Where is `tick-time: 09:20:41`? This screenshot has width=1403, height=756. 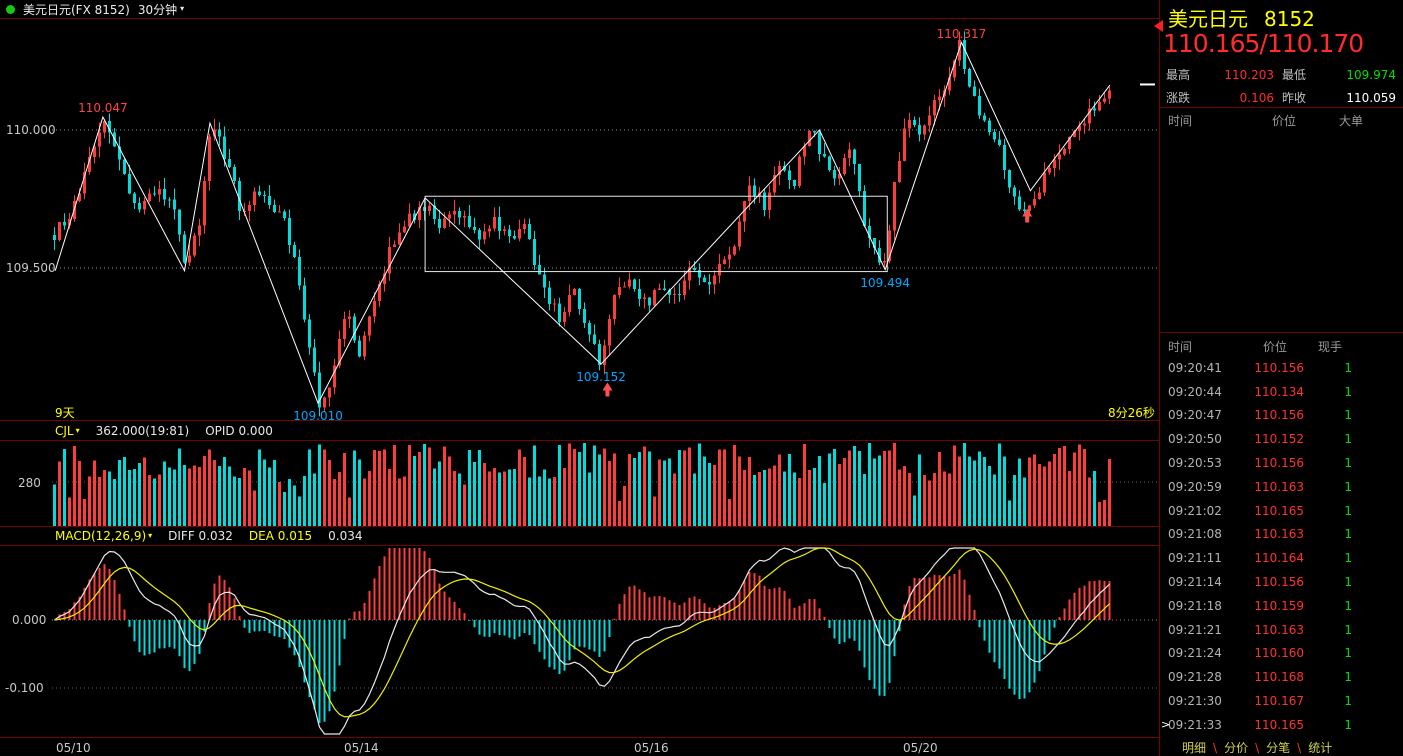 tick-time: 09:20:41 is located at coordinates (1195, 367).